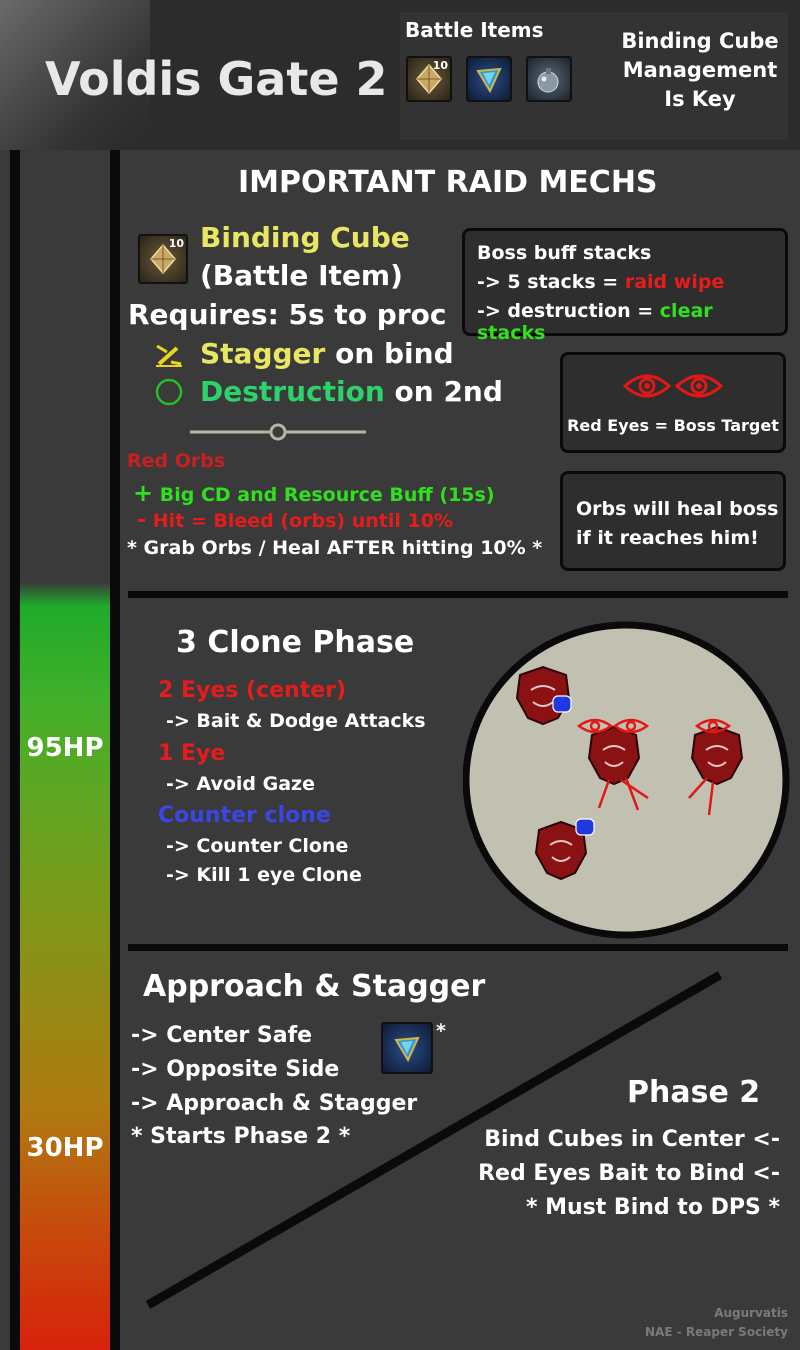 The image size is (800, 1350). I want to click on boss-buff-line1: -> 5 stacks = raid wipe, so click(600, 282).